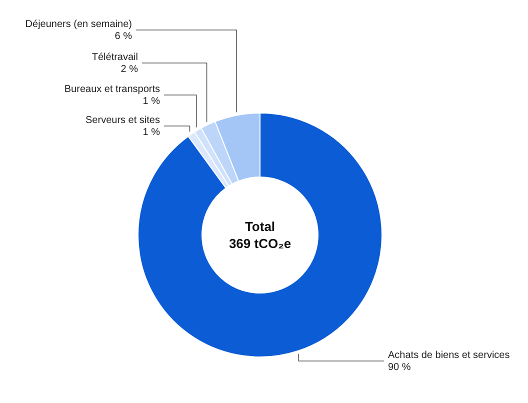 This screenshot has height=403, width=528. I want to click on text: Total, so click(260, 226).